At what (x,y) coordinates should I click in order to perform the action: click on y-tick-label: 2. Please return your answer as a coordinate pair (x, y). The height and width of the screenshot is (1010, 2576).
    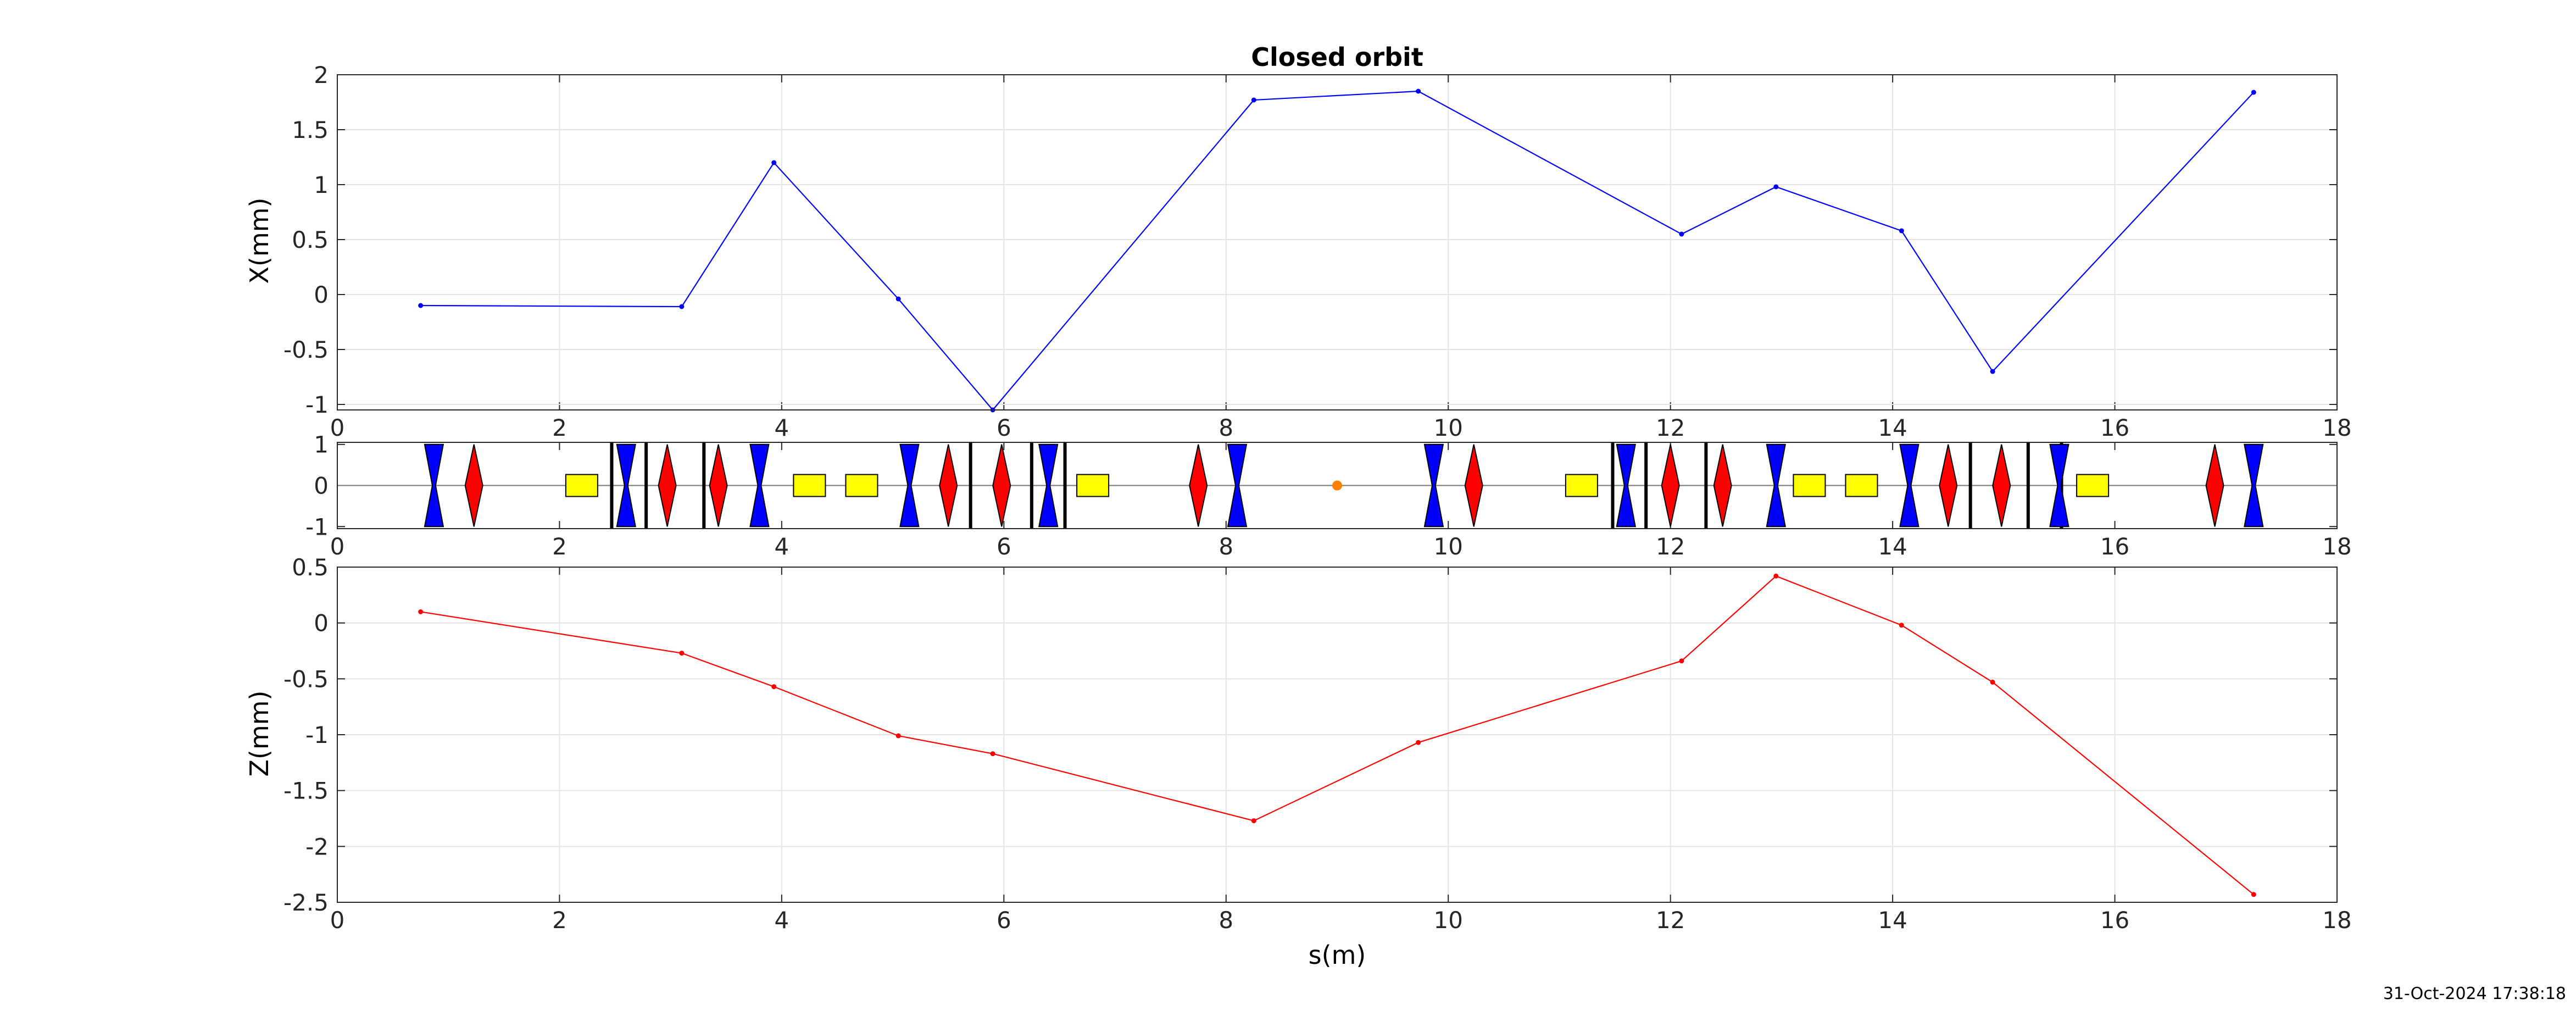
    Looking at the image, I should click on (321, 75).